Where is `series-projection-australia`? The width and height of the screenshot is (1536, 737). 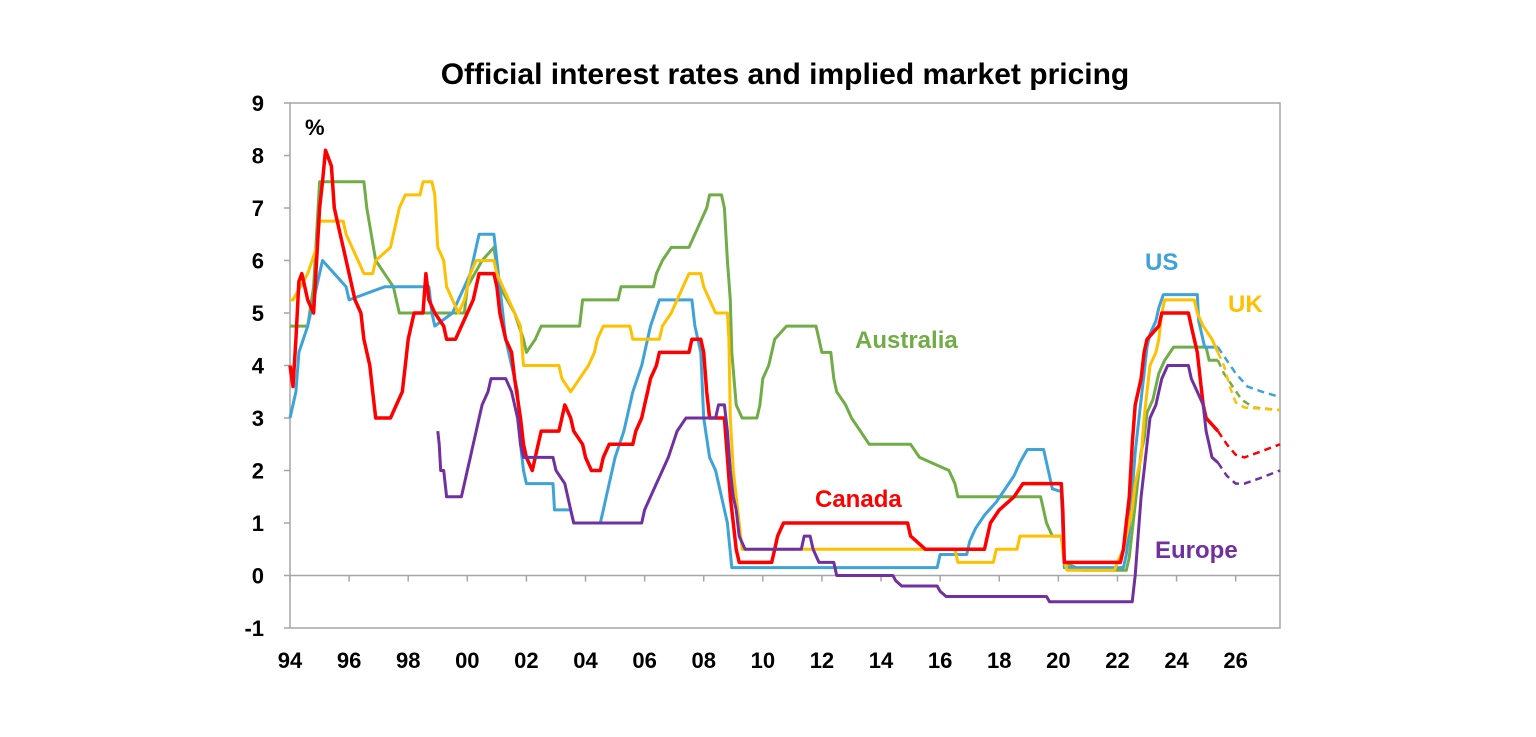
series-projection-australia is located at coordinates (1248, 385).